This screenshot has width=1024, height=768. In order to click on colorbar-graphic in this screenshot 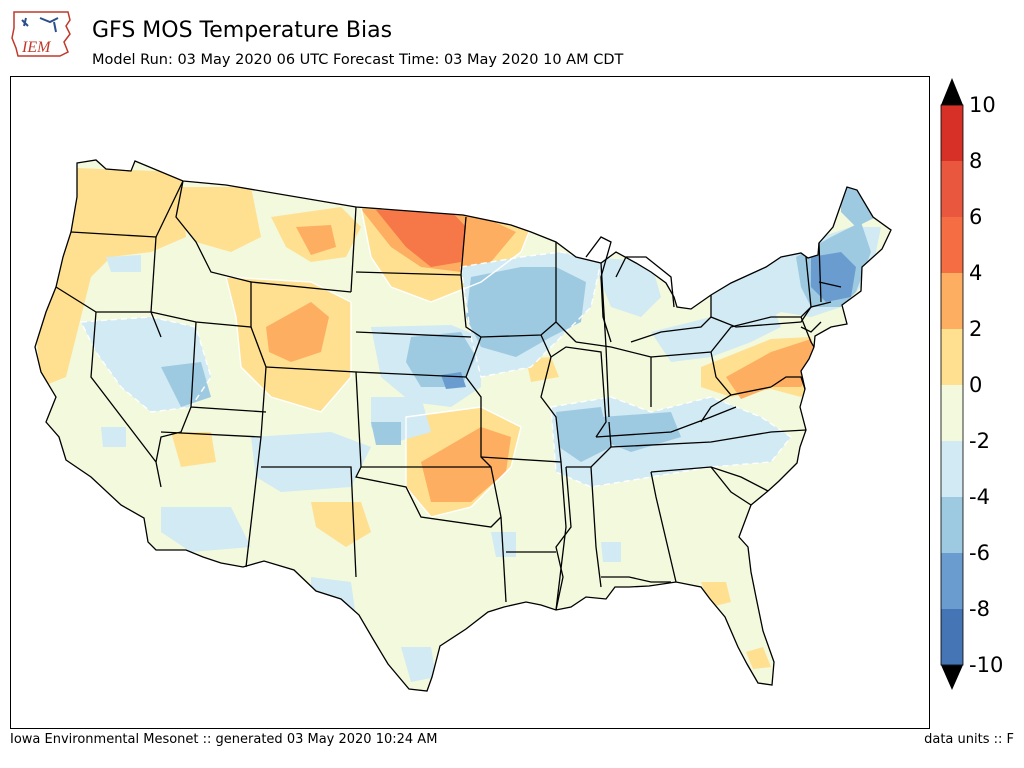, I will do `click(952, 384)`.